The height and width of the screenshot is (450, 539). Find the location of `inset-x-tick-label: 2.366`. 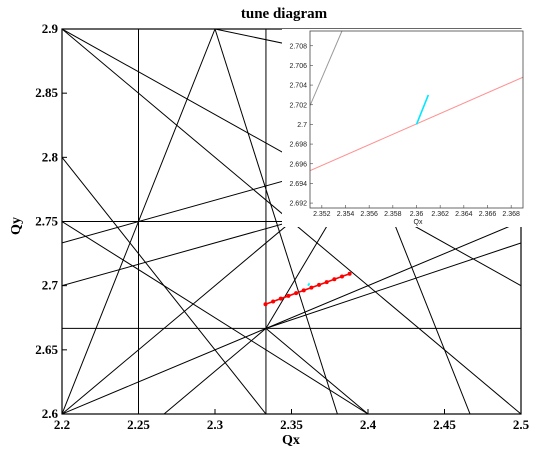

inset-x-tick-label: 2.366 is located at coordinates (488, 214).